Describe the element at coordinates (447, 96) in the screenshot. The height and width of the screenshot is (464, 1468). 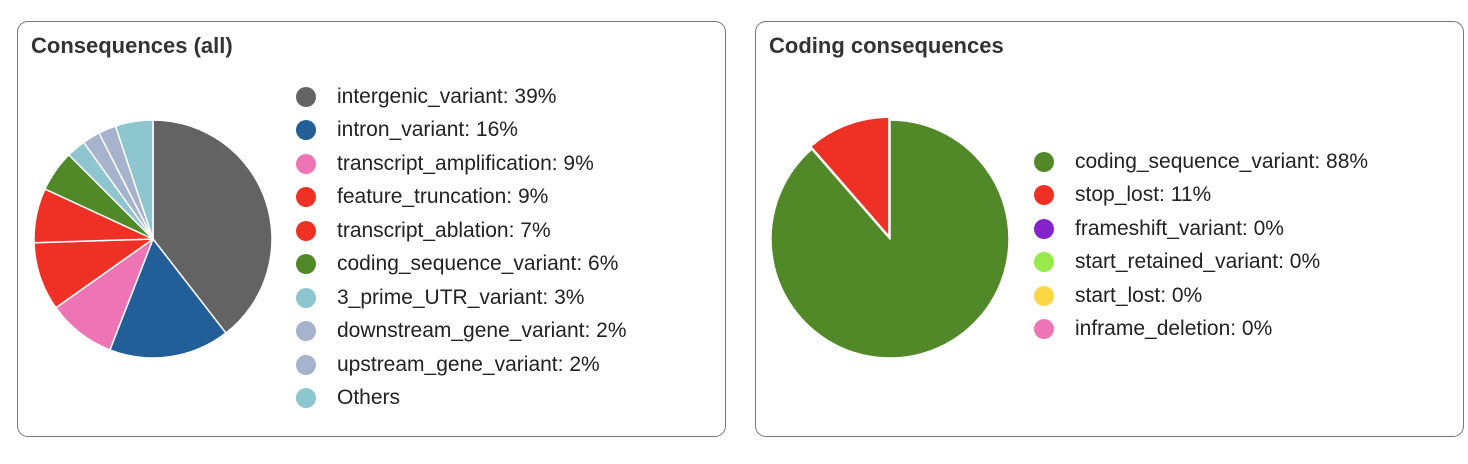
I see `legend-label: intergenic_variant: 39%` at that location.